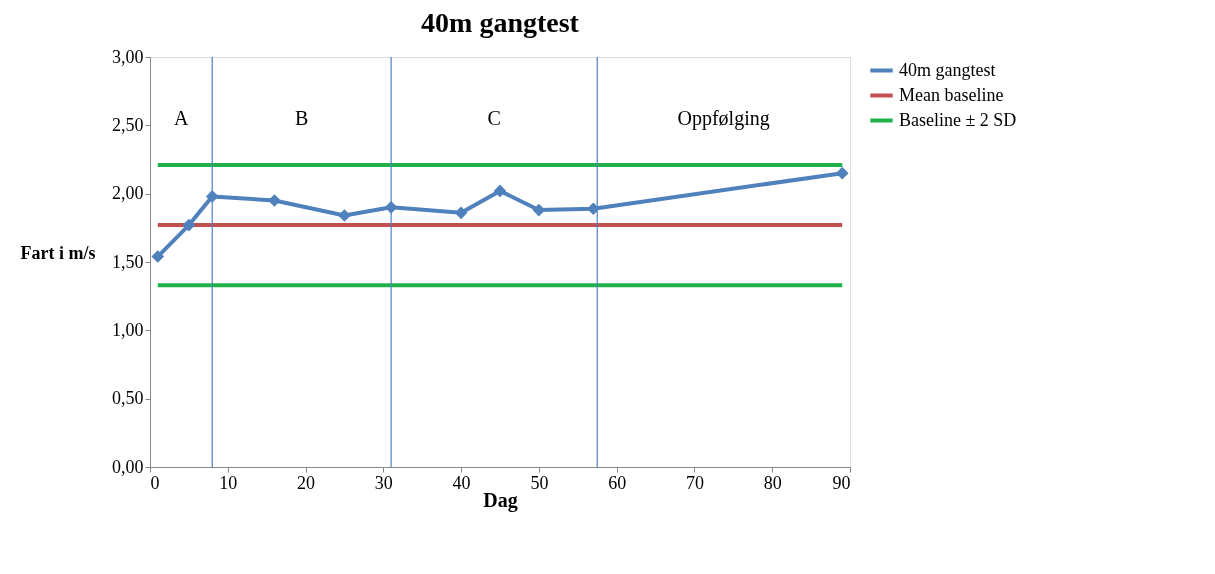  Describe the element at coordinates (500, 500) in the screenshot. I see `x-axis-title: Dag` at that location.